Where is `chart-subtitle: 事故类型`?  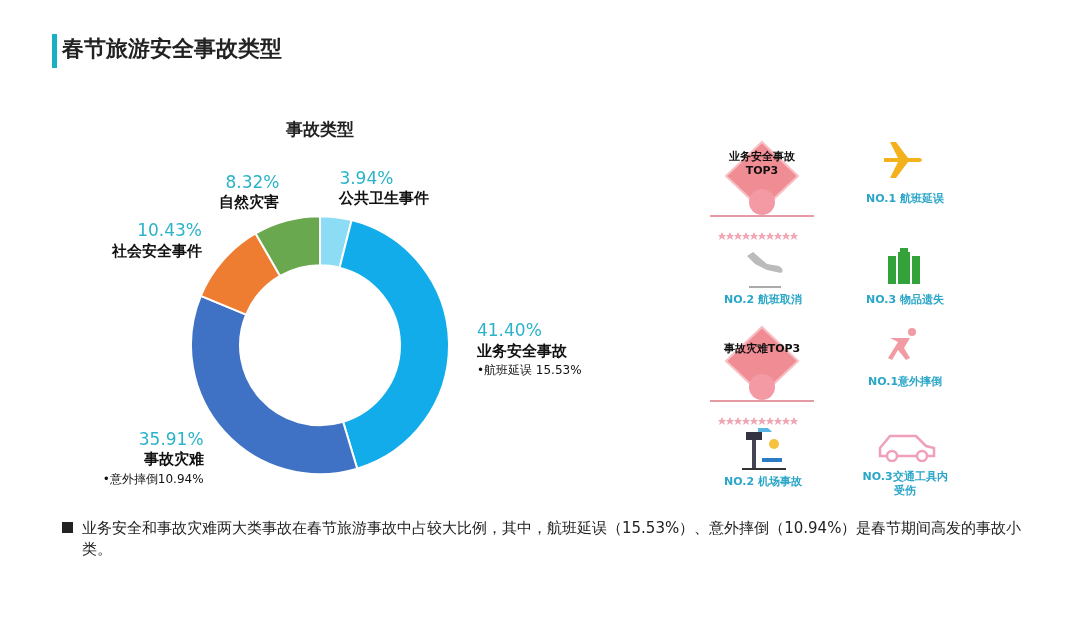 chart-subtitle: 事故类型 is located at coordinates (319, 128).